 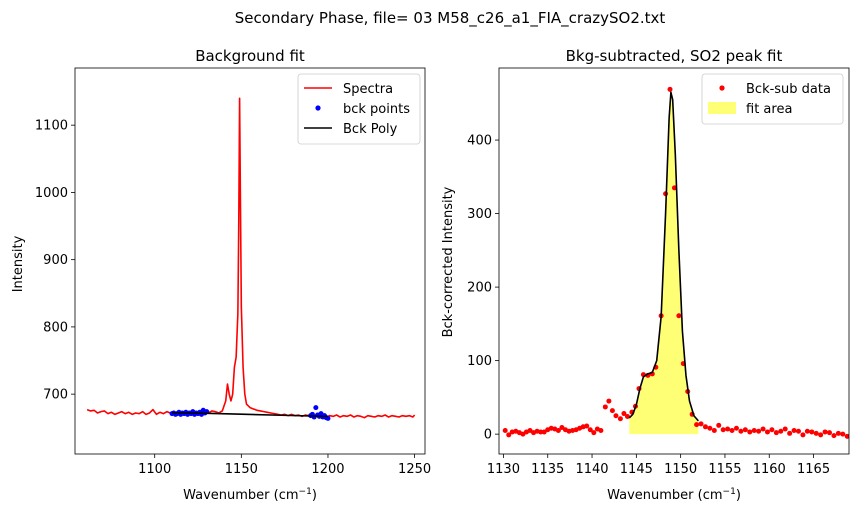 What do you see at coordinates (51, 193) in the screenshot?
I see `y-tick-label: 1000` at bounding box center [51, 193].